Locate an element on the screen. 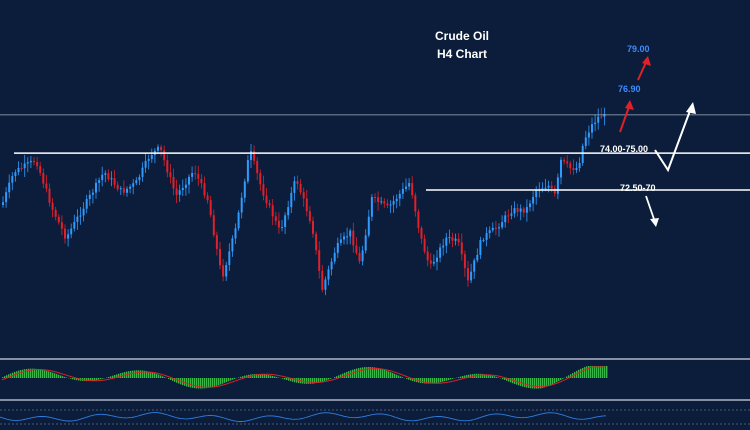 This screenshot has width=750, height=430. level-label-74-75: 74.00-75.00 is located at coordinates (624, 149).